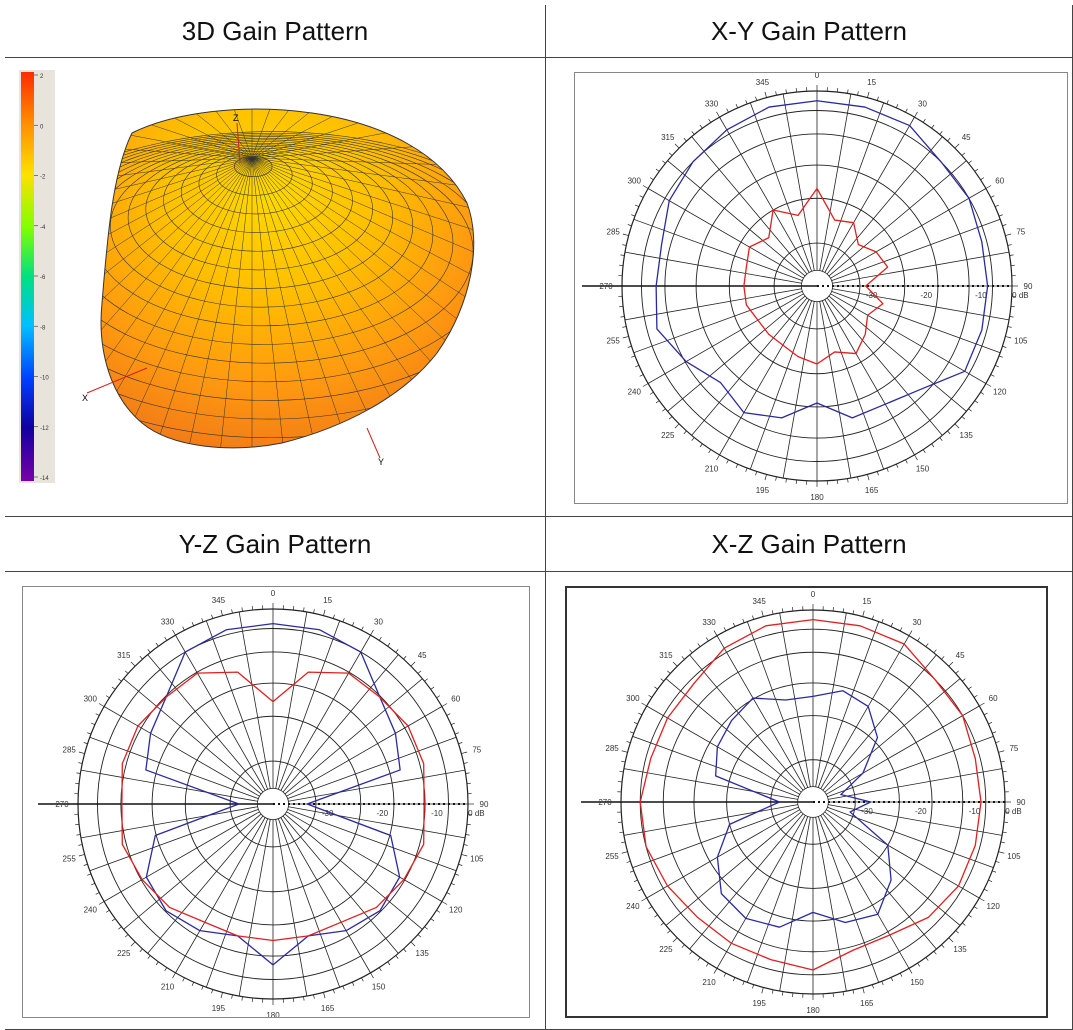 The height and width of the screenshot is (1030, 1073). Describe the element at coordinates (817, 76) in the screenshot. I see `xy-angle-label: 0` at that location.